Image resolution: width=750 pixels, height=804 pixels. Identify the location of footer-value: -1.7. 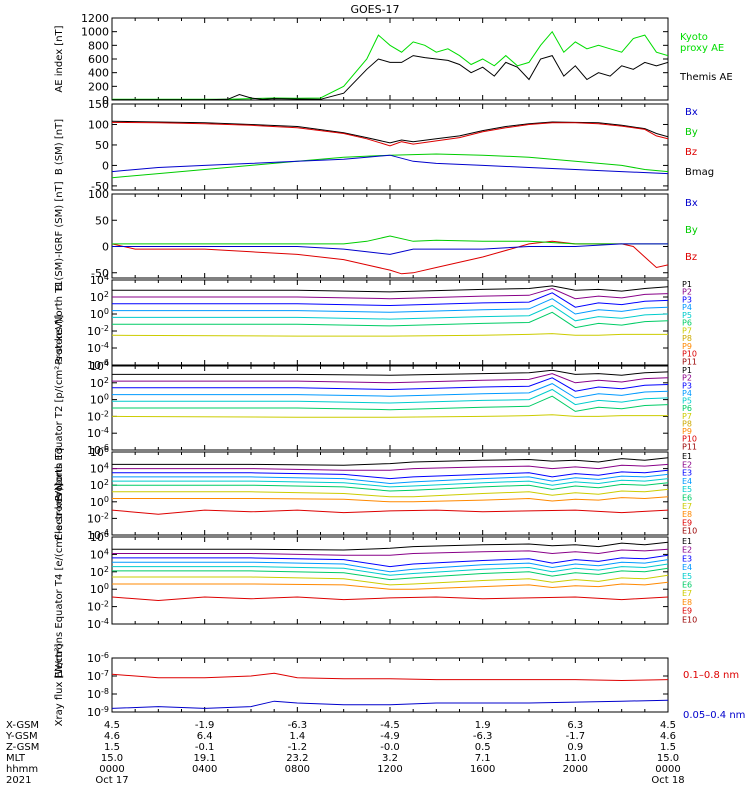
(576, 736).